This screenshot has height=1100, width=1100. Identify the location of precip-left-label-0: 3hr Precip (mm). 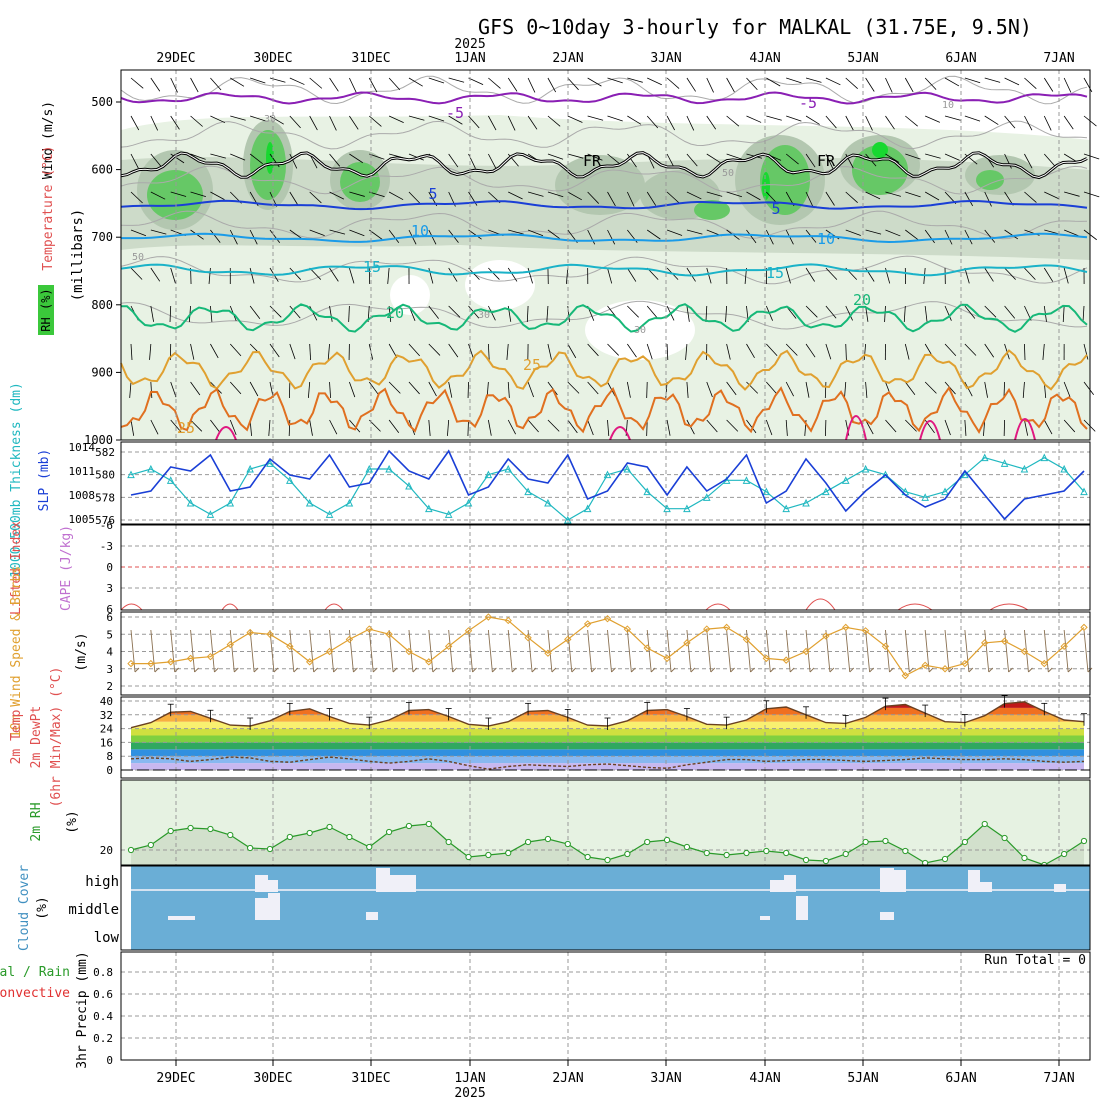
(82, 1009).